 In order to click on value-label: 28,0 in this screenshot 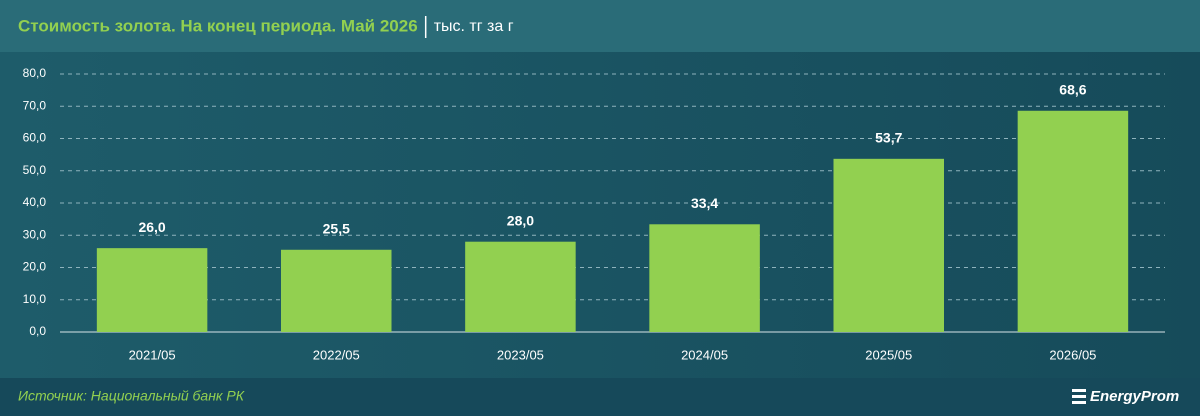, I will do `click(520, 220)`.